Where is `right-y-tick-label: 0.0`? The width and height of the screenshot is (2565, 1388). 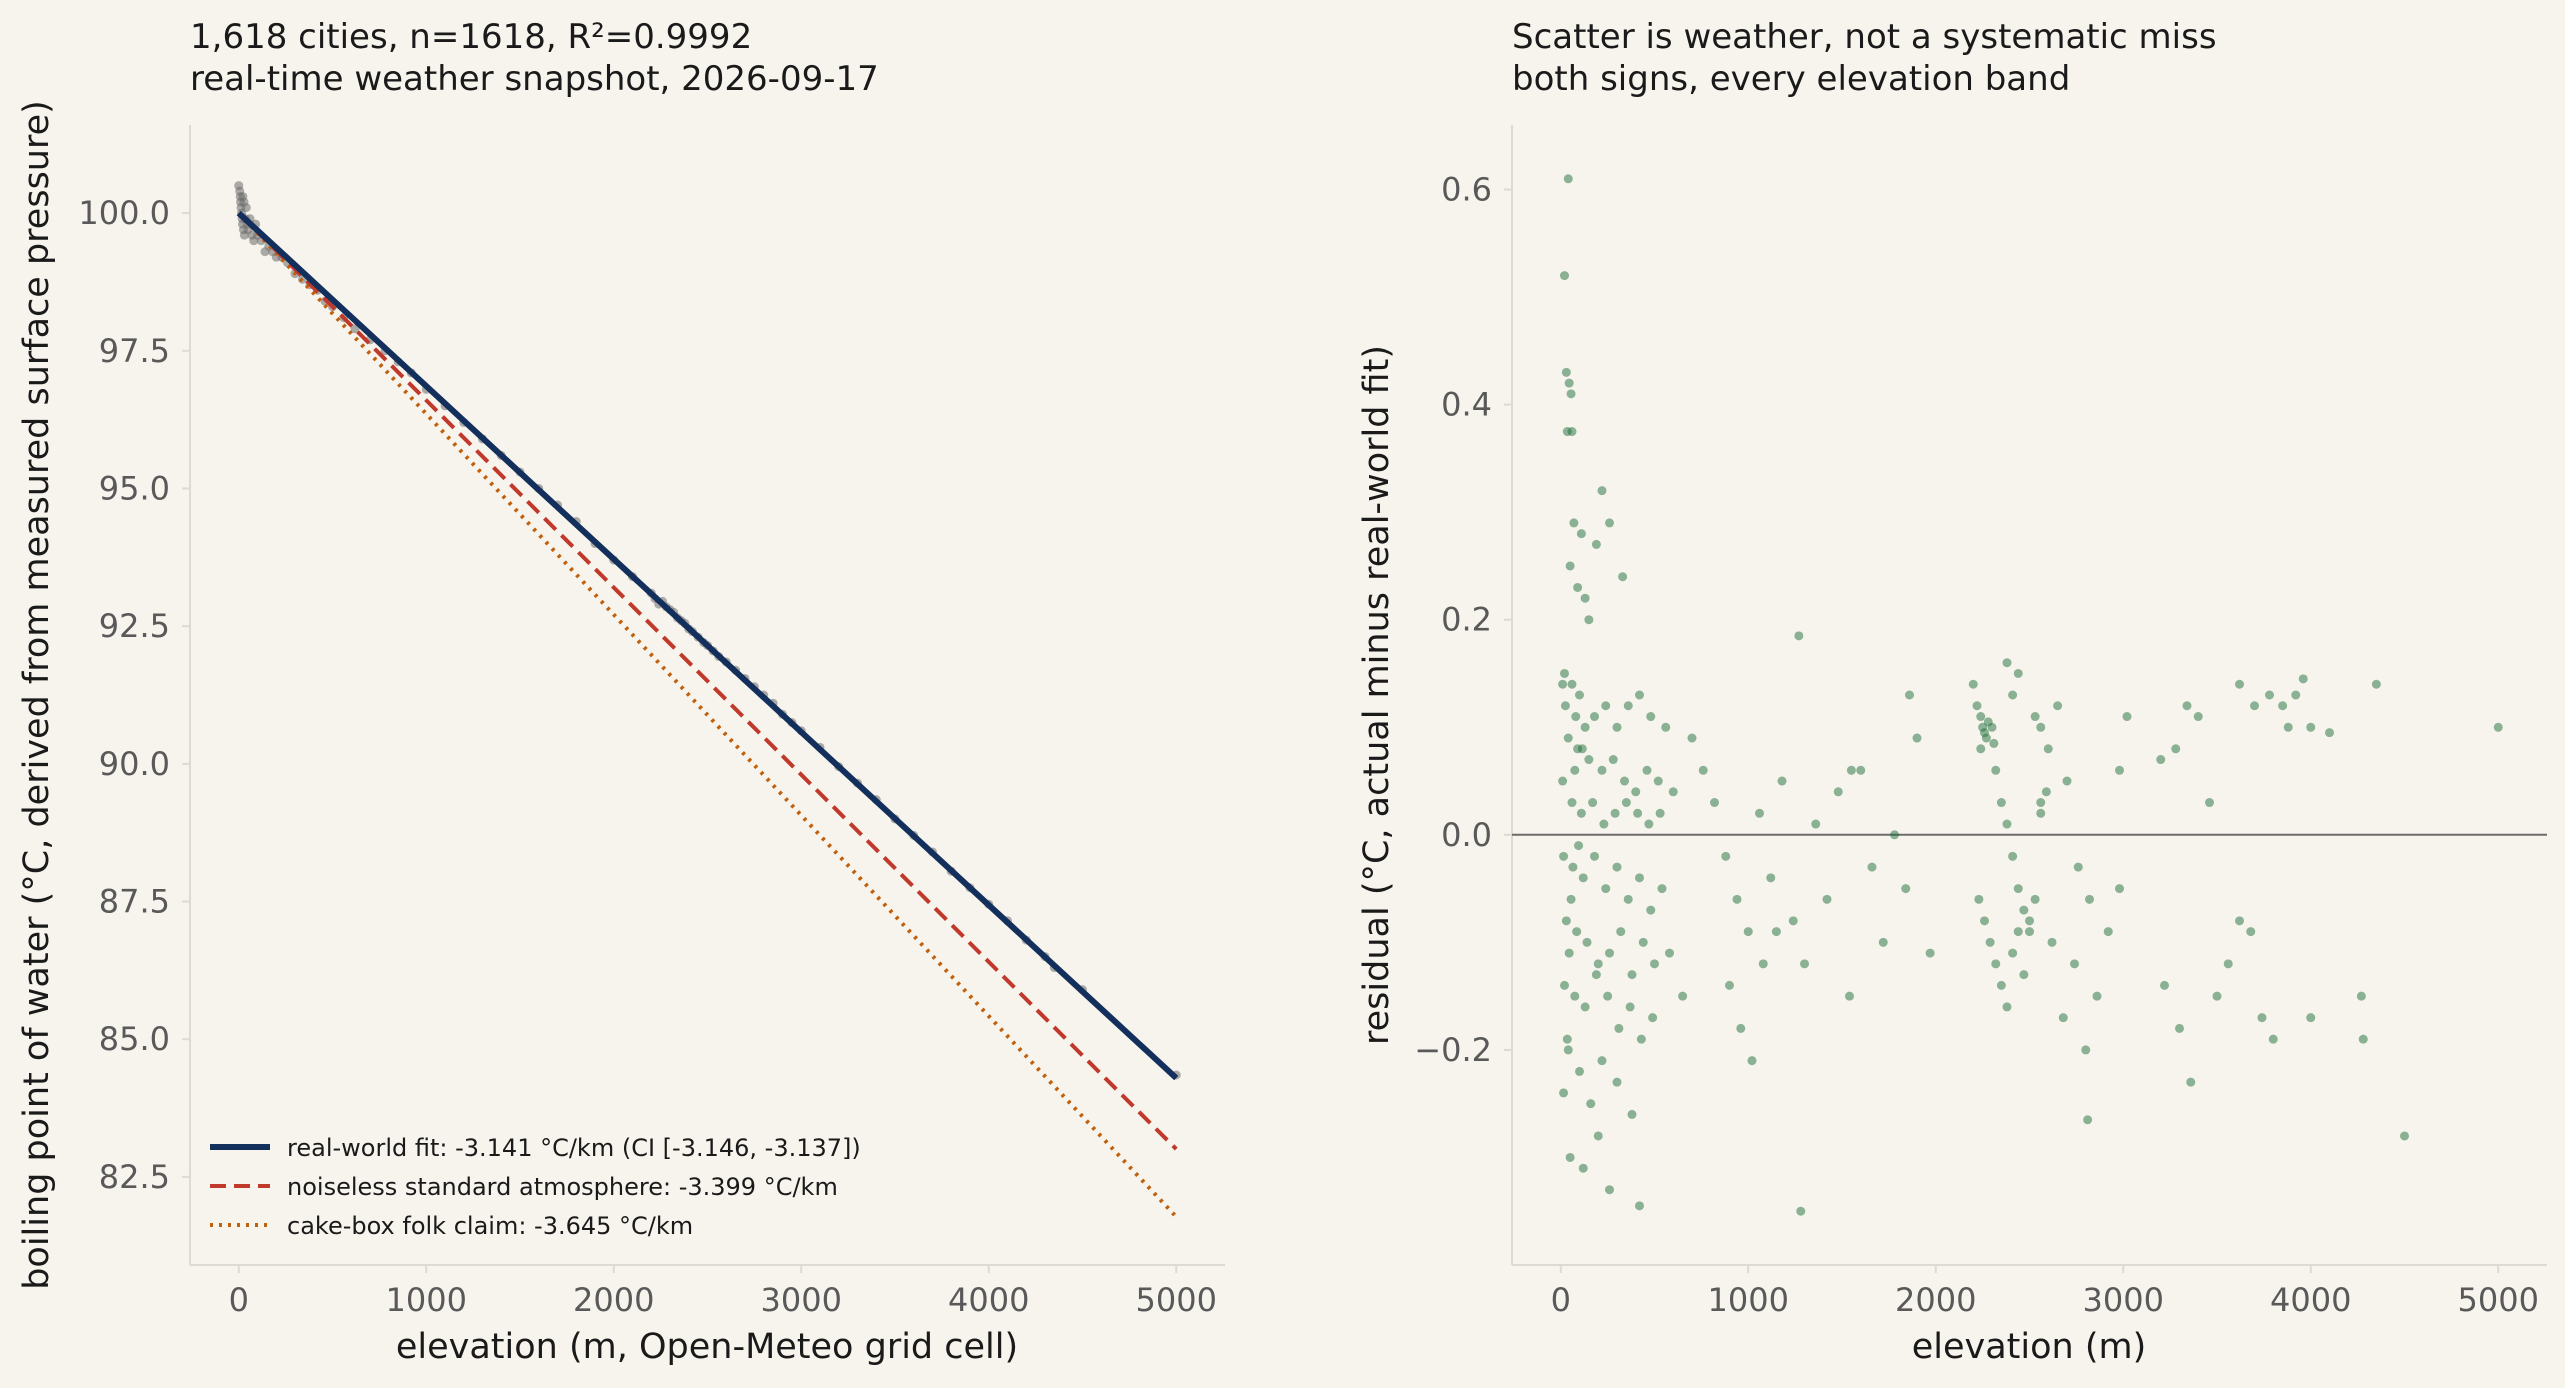 right-y-tick-label: 0.0 is located at coordinates (1466, 835).